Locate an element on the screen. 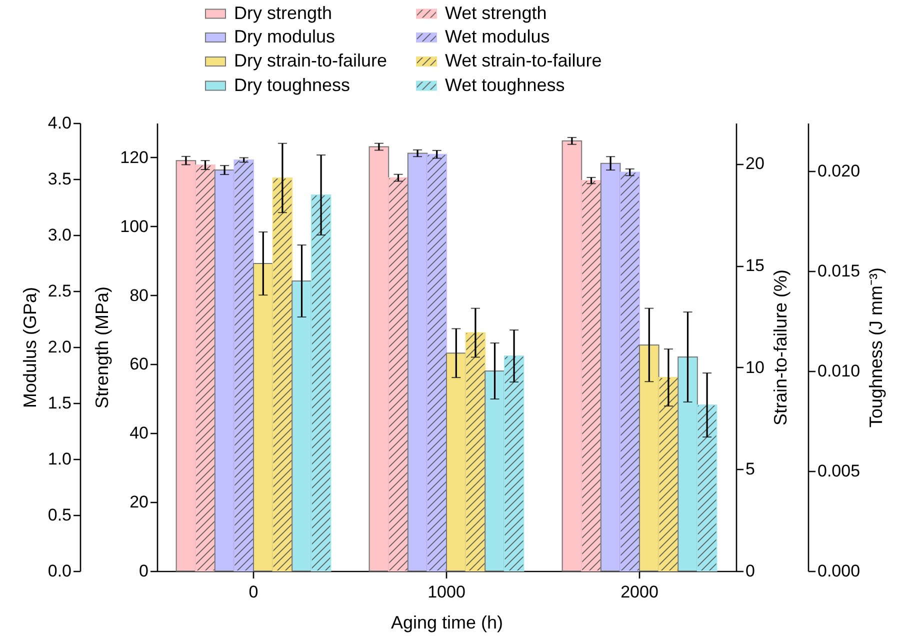 The image size is (902, 643). y3-tick-label: 0.0 is located at coordinates (60, 571).